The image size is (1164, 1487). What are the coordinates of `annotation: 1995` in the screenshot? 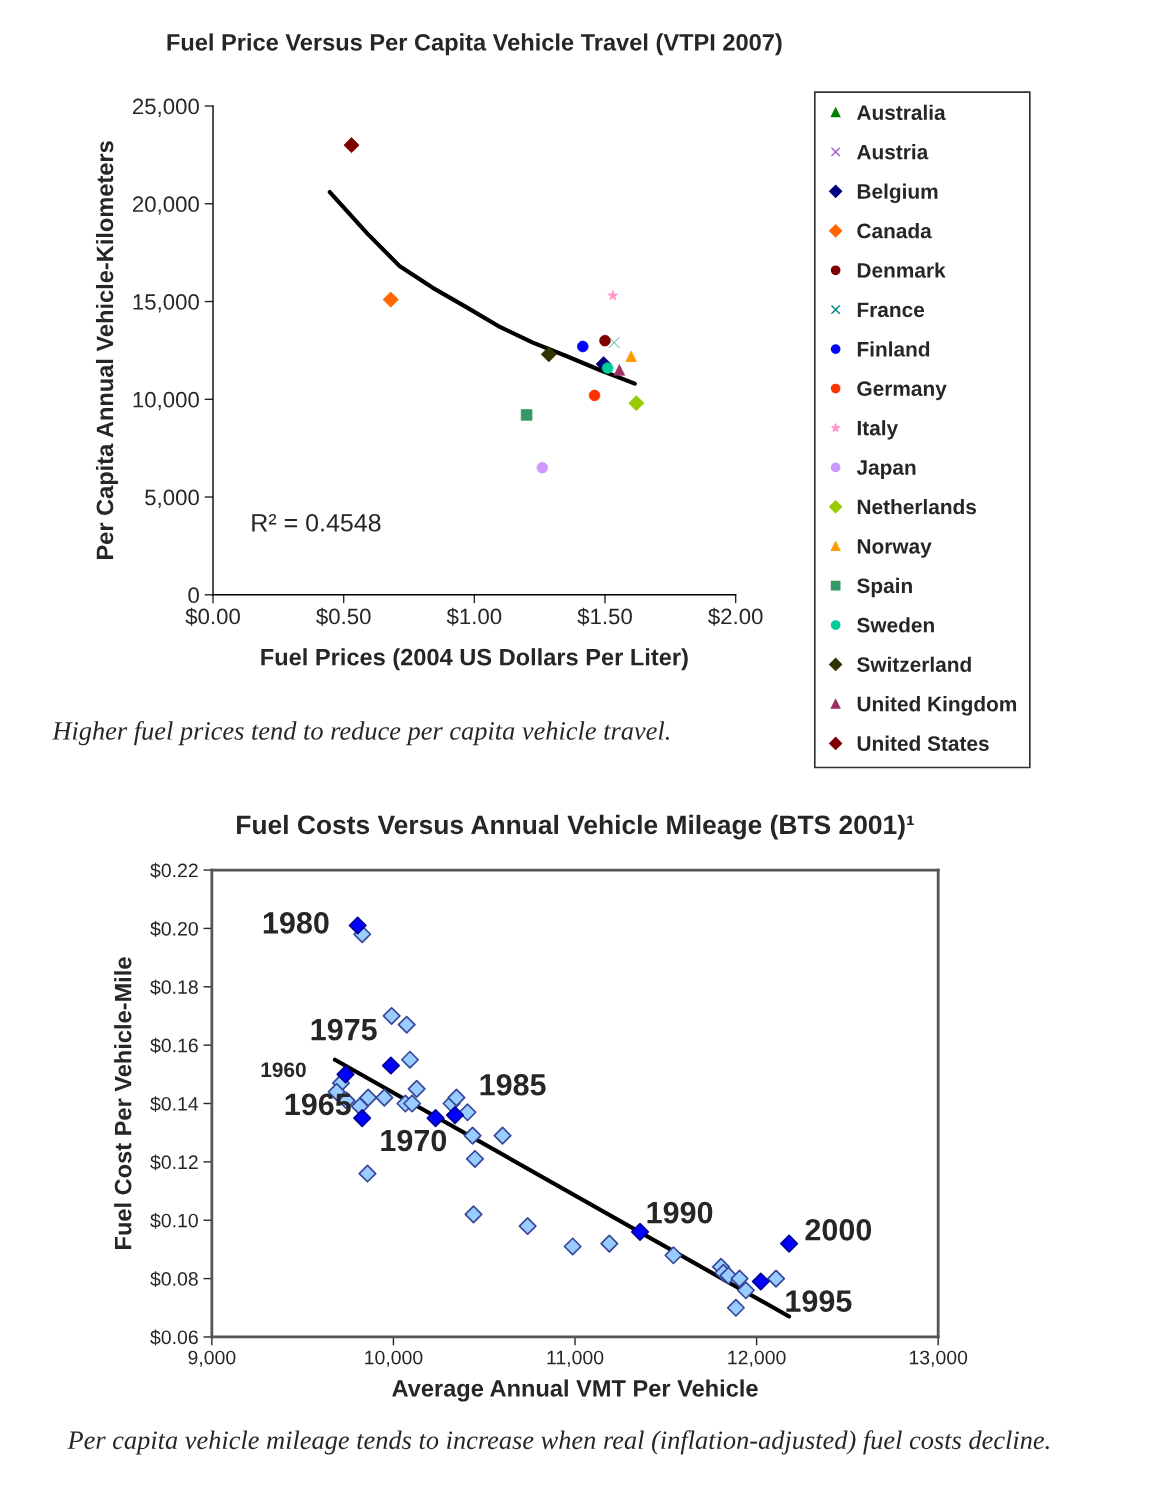 It's located at (819, 1301).